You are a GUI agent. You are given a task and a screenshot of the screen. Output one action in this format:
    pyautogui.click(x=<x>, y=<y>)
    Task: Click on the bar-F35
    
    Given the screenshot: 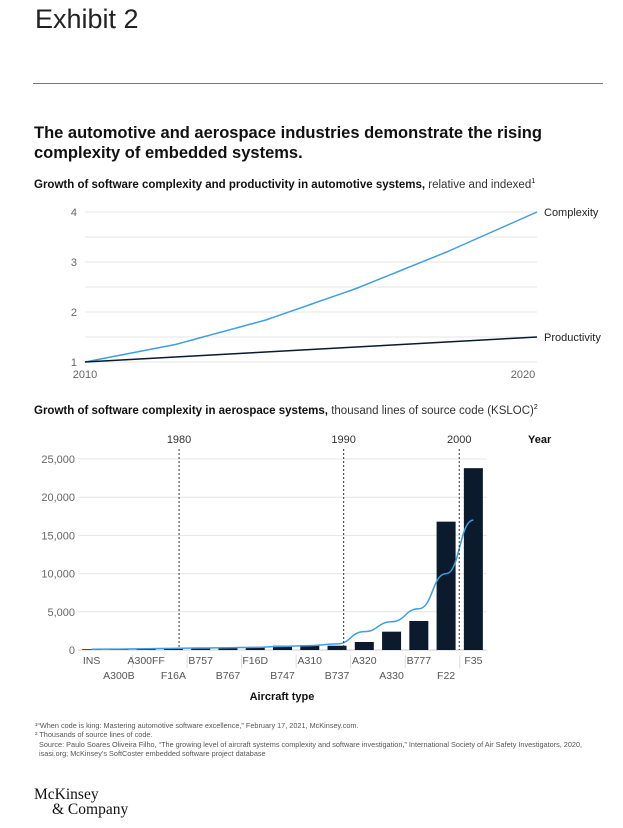 What is the action you would take?
    pyautogui.click(x=473, y=559)
    